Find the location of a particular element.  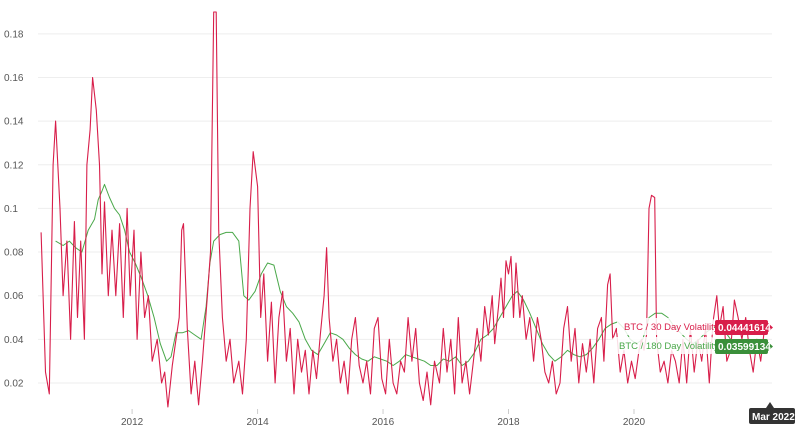

cursor-date-text: Mar 2022 is located at coordinates (773, 417).